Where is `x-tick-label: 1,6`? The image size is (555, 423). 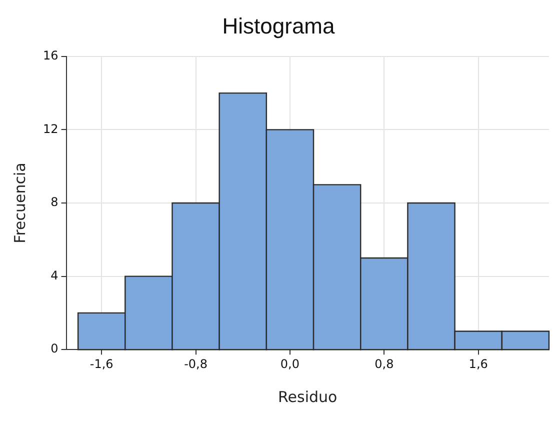
x-tick-label: 1,6 is located at coordinates (478, 363).